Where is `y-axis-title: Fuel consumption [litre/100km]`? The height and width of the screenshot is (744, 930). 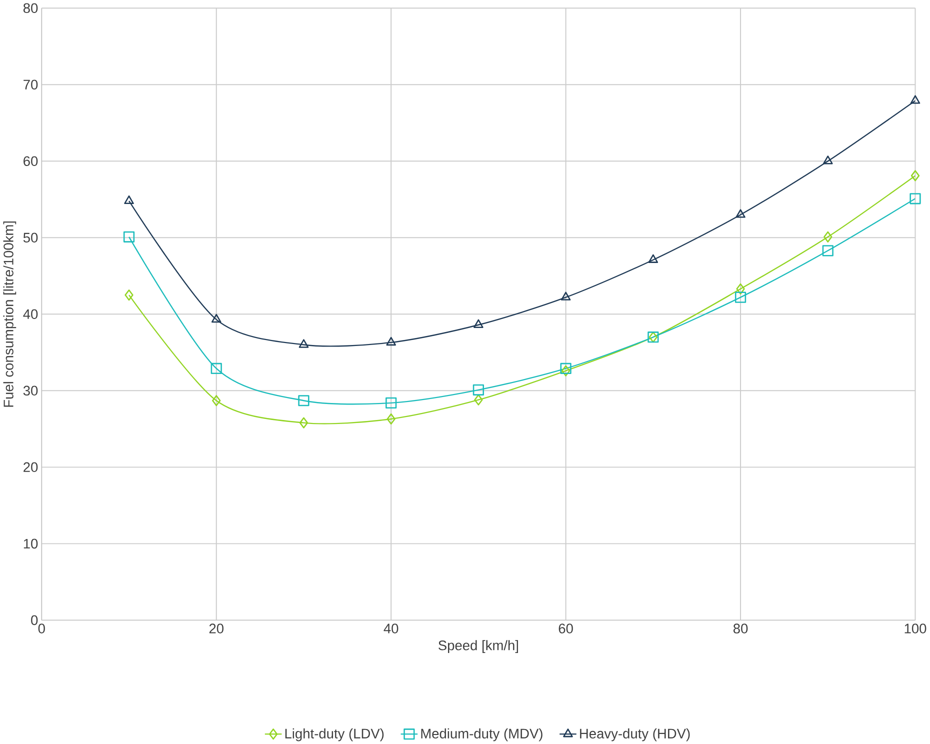
y-axis-title: Fuel consumption [litre/100km] is located at coordinates (9, 314).